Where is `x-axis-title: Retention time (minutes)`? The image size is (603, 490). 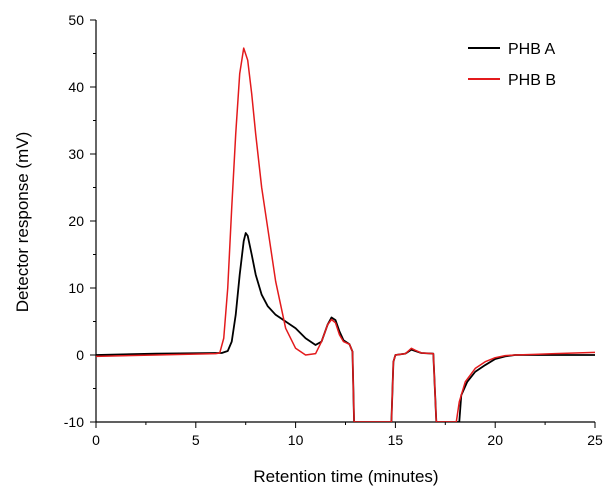 x-axis-title: Retention time (minutes) is located at coordinates (345, 476).